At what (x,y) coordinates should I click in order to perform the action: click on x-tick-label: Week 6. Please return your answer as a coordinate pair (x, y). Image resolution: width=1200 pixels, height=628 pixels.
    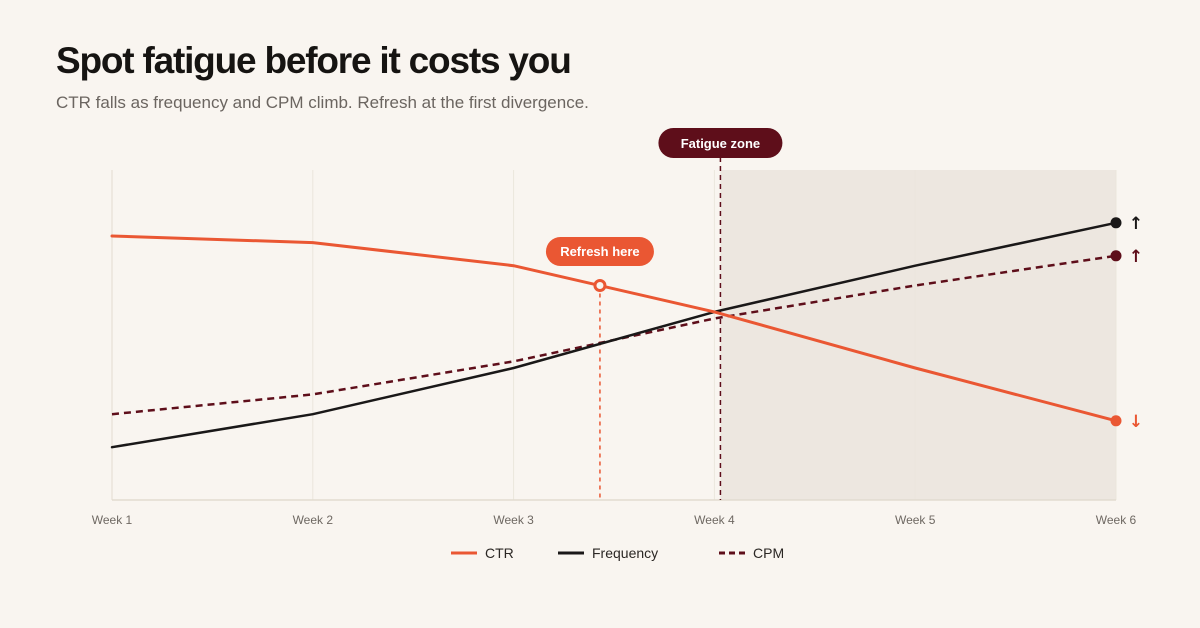
    Looking at the image, I should click on (1116, 520).